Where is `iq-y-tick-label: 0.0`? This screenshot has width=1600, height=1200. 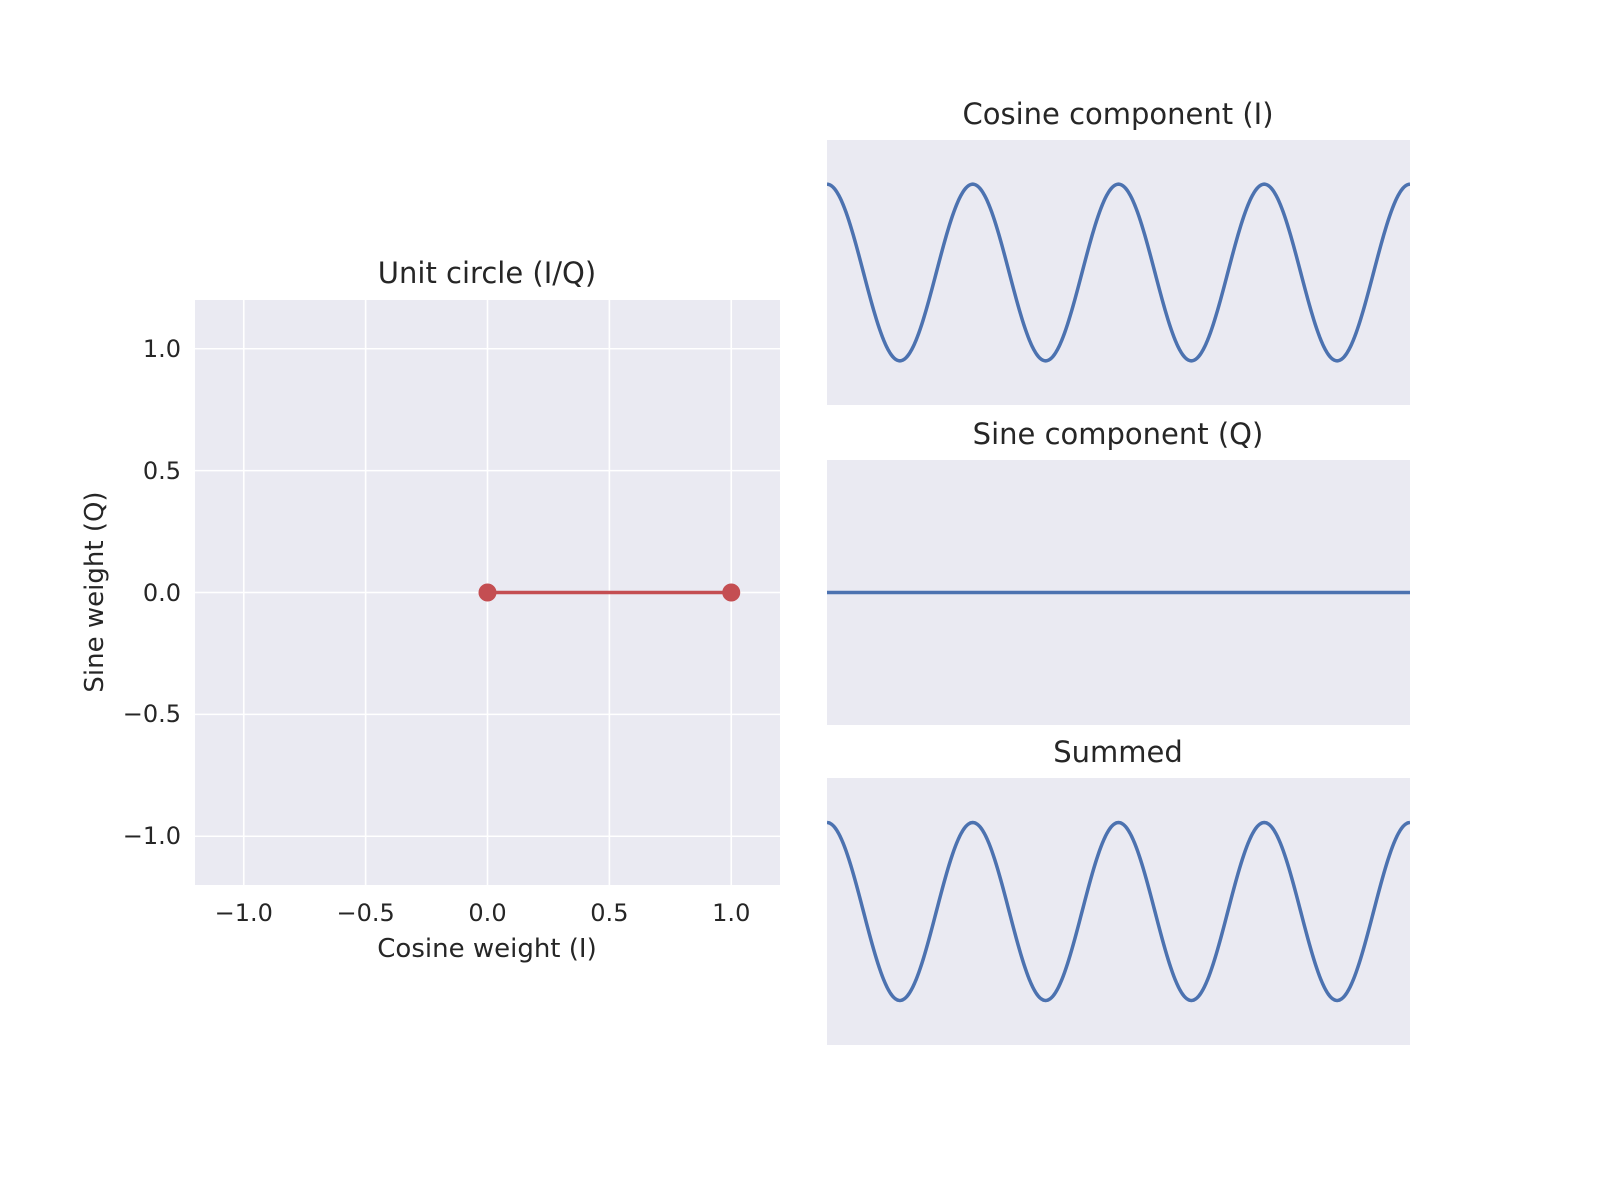 iq-y-tick-label: 0.0 is located at coordinates (161, 592).